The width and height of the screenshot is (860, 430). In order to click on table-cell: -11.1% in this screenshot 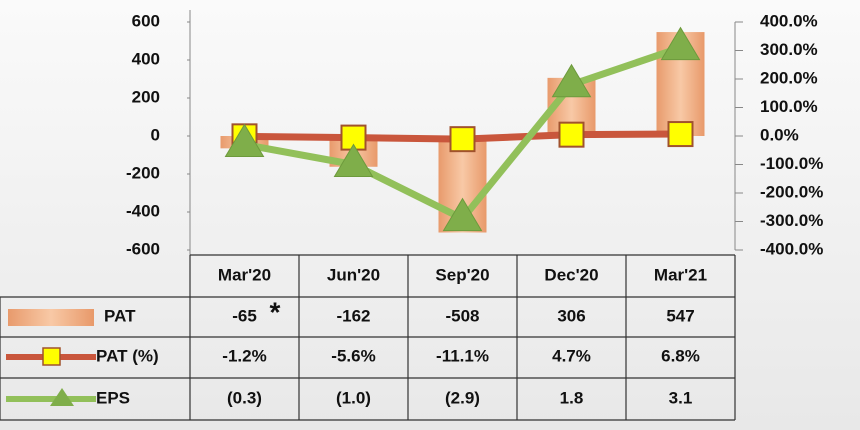, I will do `click(462, 355)`.